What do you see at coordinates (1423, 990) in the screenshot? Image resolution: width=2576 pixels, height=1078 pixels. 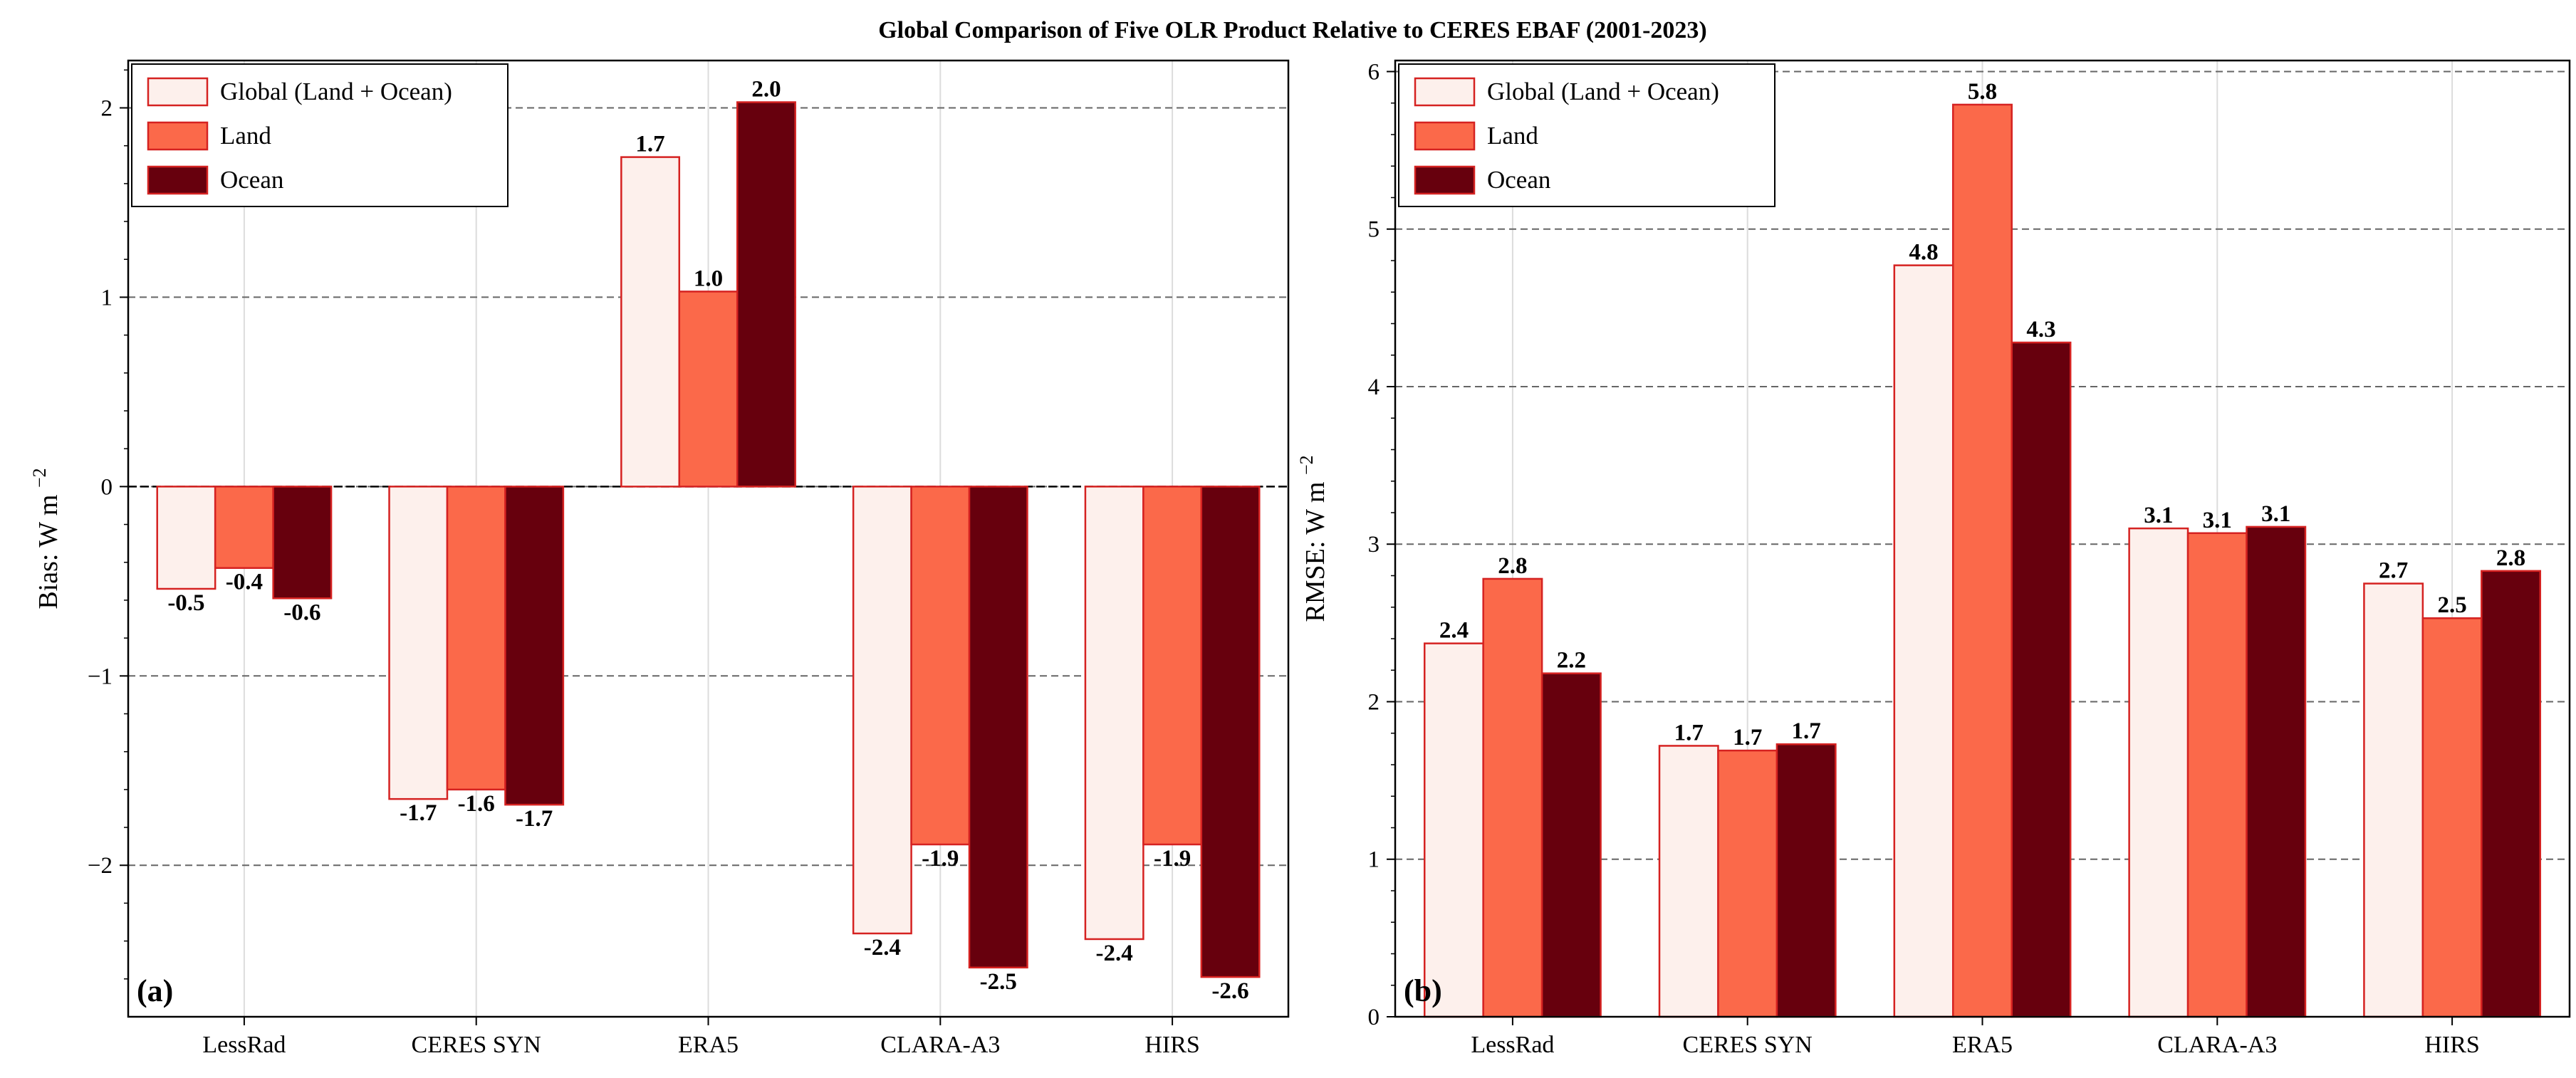 I see `panel-label: (b)` at bounding box center [1423, 990].